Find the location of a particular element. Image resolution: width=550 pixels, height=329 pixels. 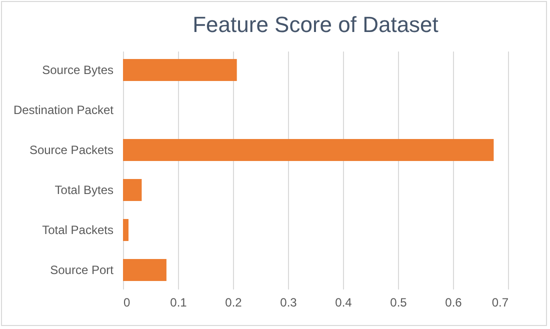

x-tick-label: 0.4 is located at coordinates (343, 303).